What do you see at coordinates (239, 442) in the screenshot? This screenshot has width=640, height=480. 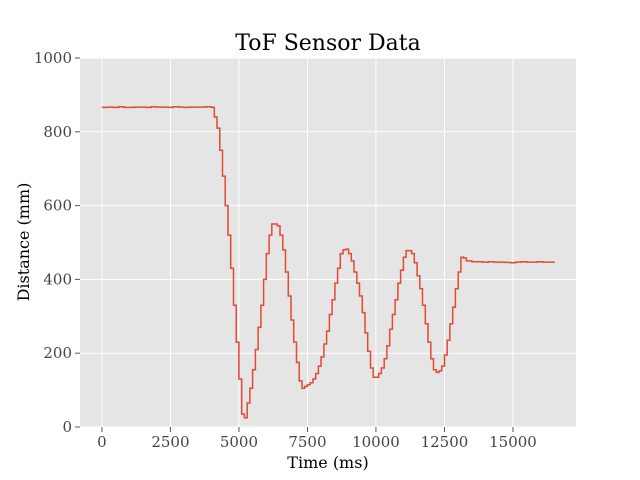 I see `x-tick-label: 5000` at bounding box center [239, 442].